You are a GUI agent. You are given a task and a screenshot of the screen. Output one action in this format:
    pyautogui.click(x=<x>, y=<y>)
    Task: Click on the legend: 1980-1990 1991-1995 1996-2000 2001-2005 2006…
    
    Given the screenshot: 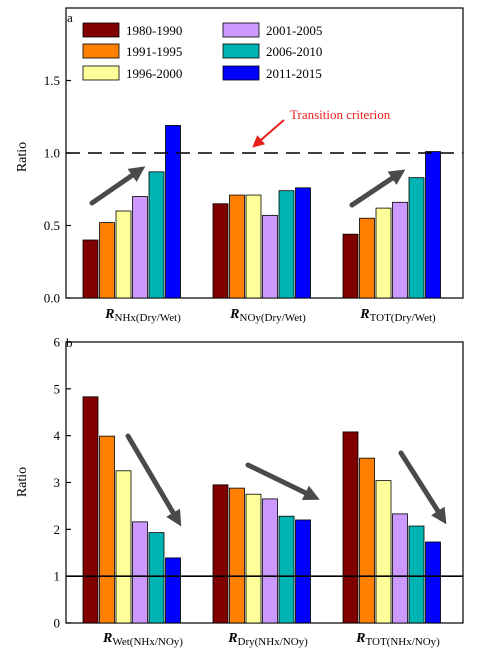 What is the action you would take?
    pyautogui.click(x=202, y=51)
    